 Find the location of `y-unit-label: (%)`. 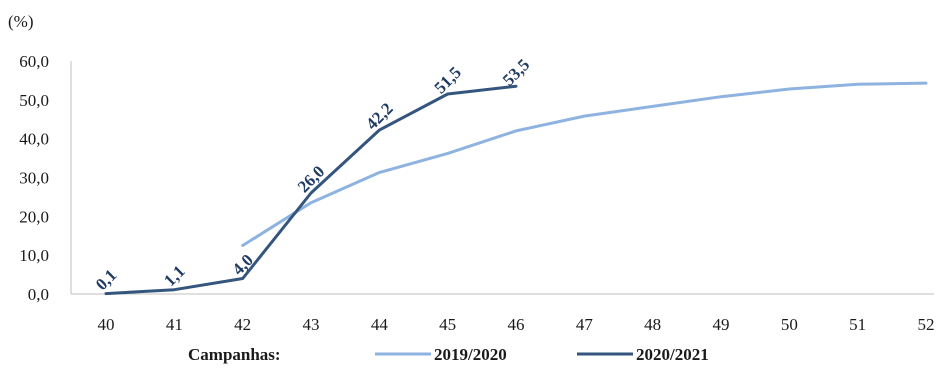

y-unit-label: (%) is located at coordinates (20, 21).